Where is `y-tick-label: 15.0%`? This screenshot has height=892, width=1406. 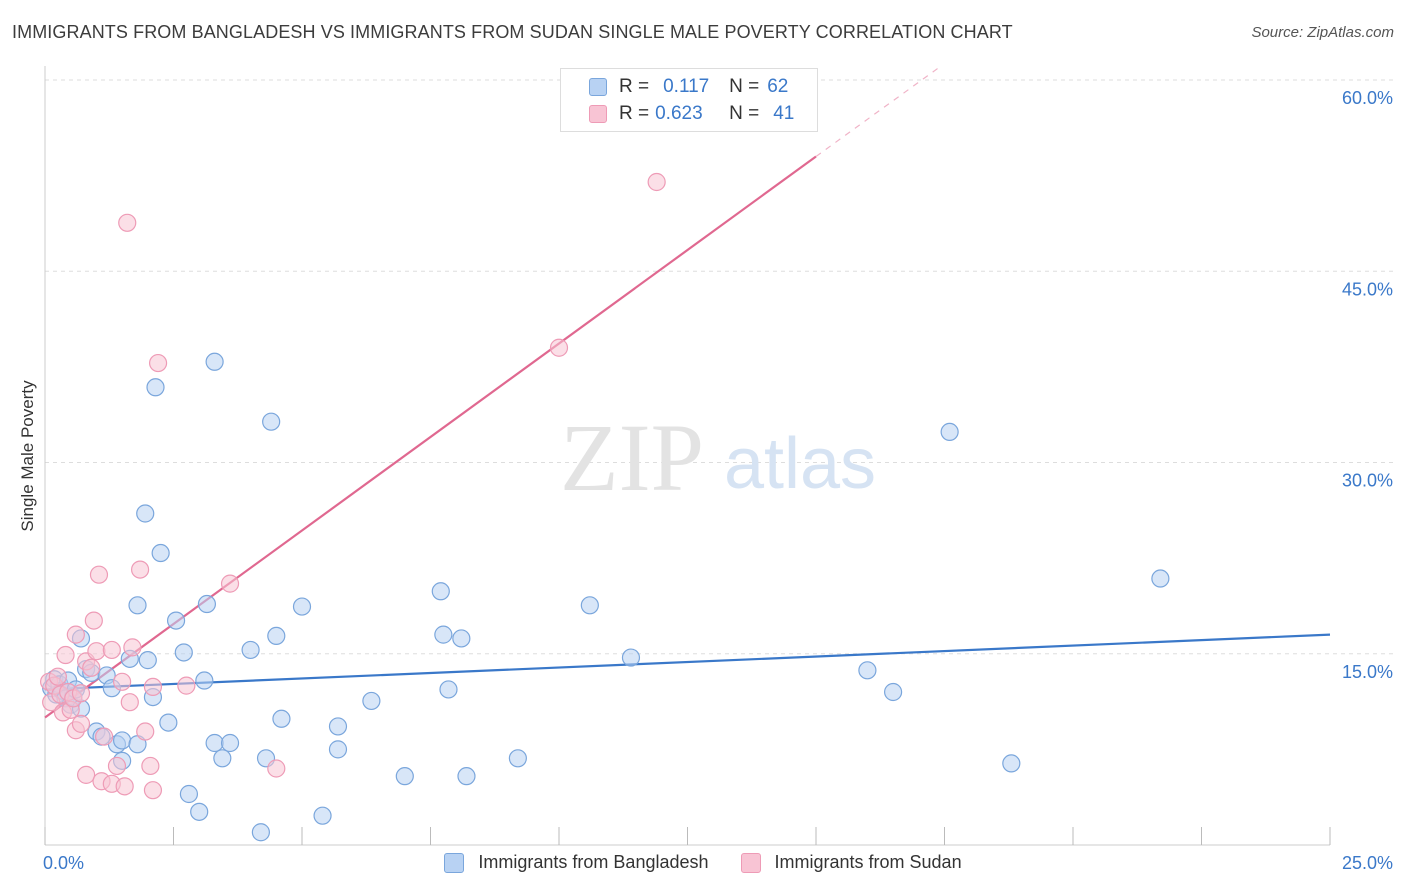
y-tick-label: 15.0% is located at coordinates (1367, 672).